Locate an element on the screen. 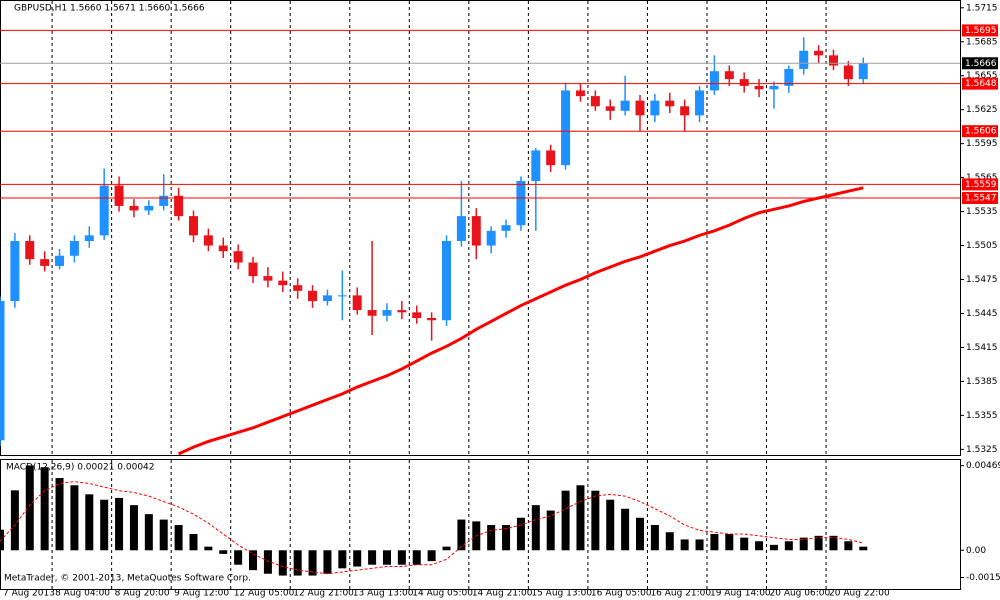 This screenshot has width=1000, height=600. level-label: 1.5606 is located at coordinates (981, 132).